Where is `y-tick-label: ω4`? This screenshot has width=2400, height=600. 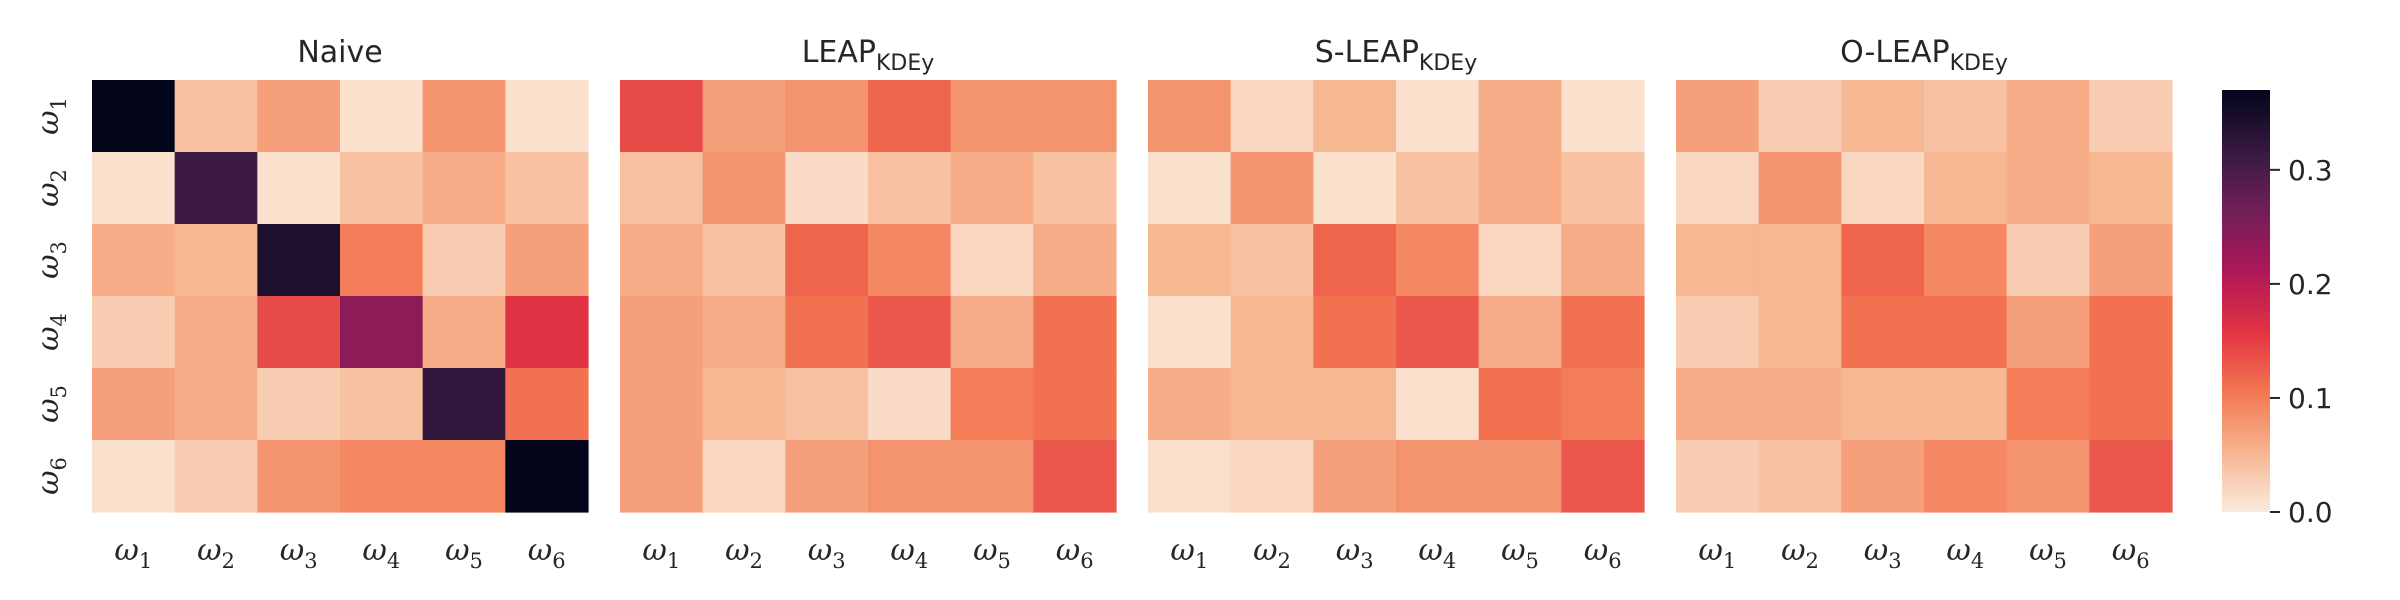
y-tick-label: ω4 is located at coordinates (51, 332).